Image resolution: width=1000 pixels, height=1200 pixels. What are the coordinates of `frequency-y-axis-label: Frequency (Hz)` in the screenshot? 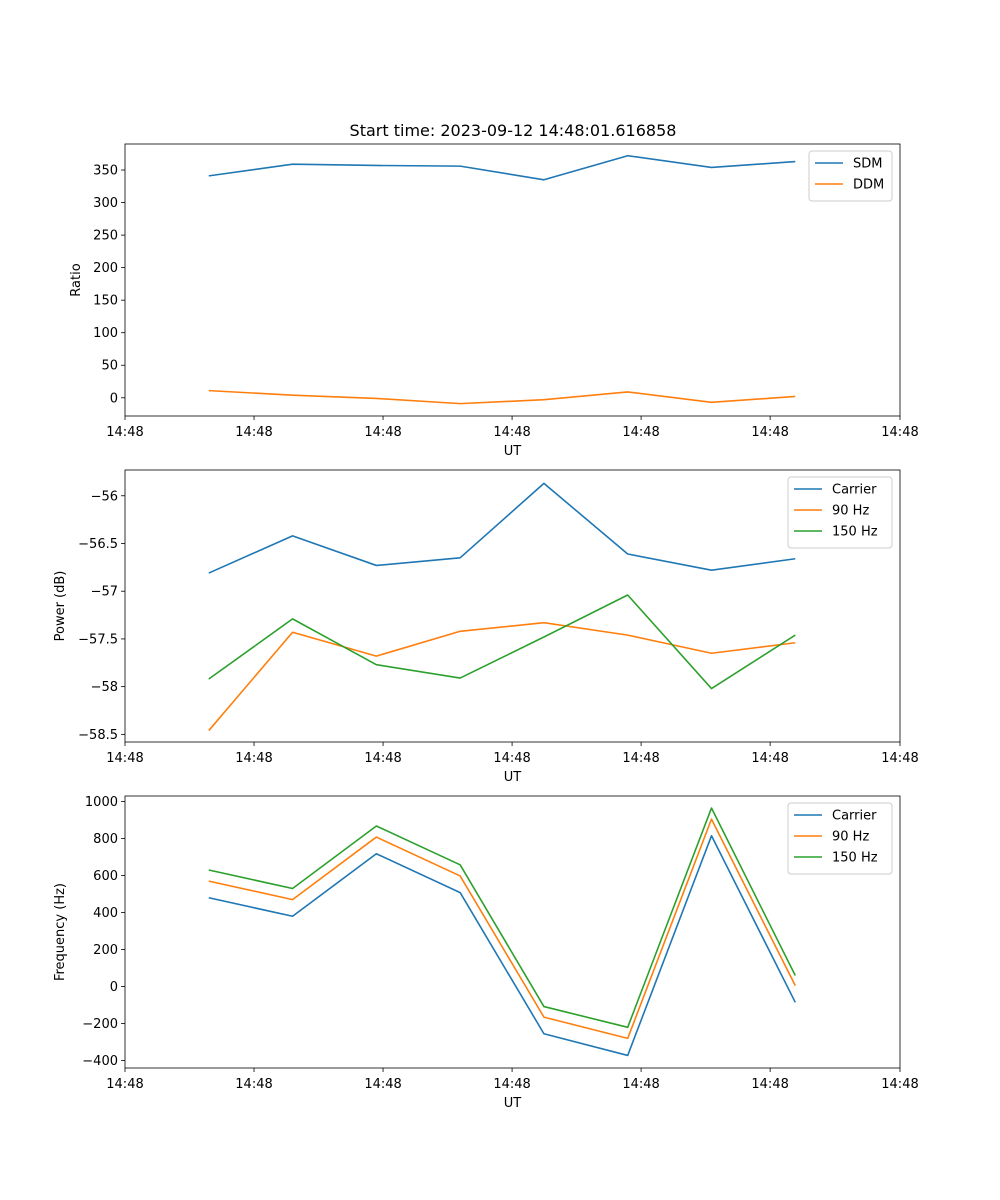 It's located at (60, 932).